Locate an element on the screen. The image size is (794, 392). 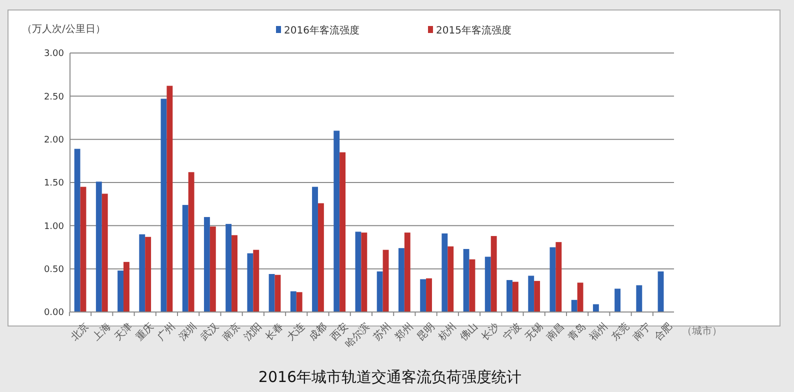
x-tick-label: 杭州 is located at coordinates (447, 332).